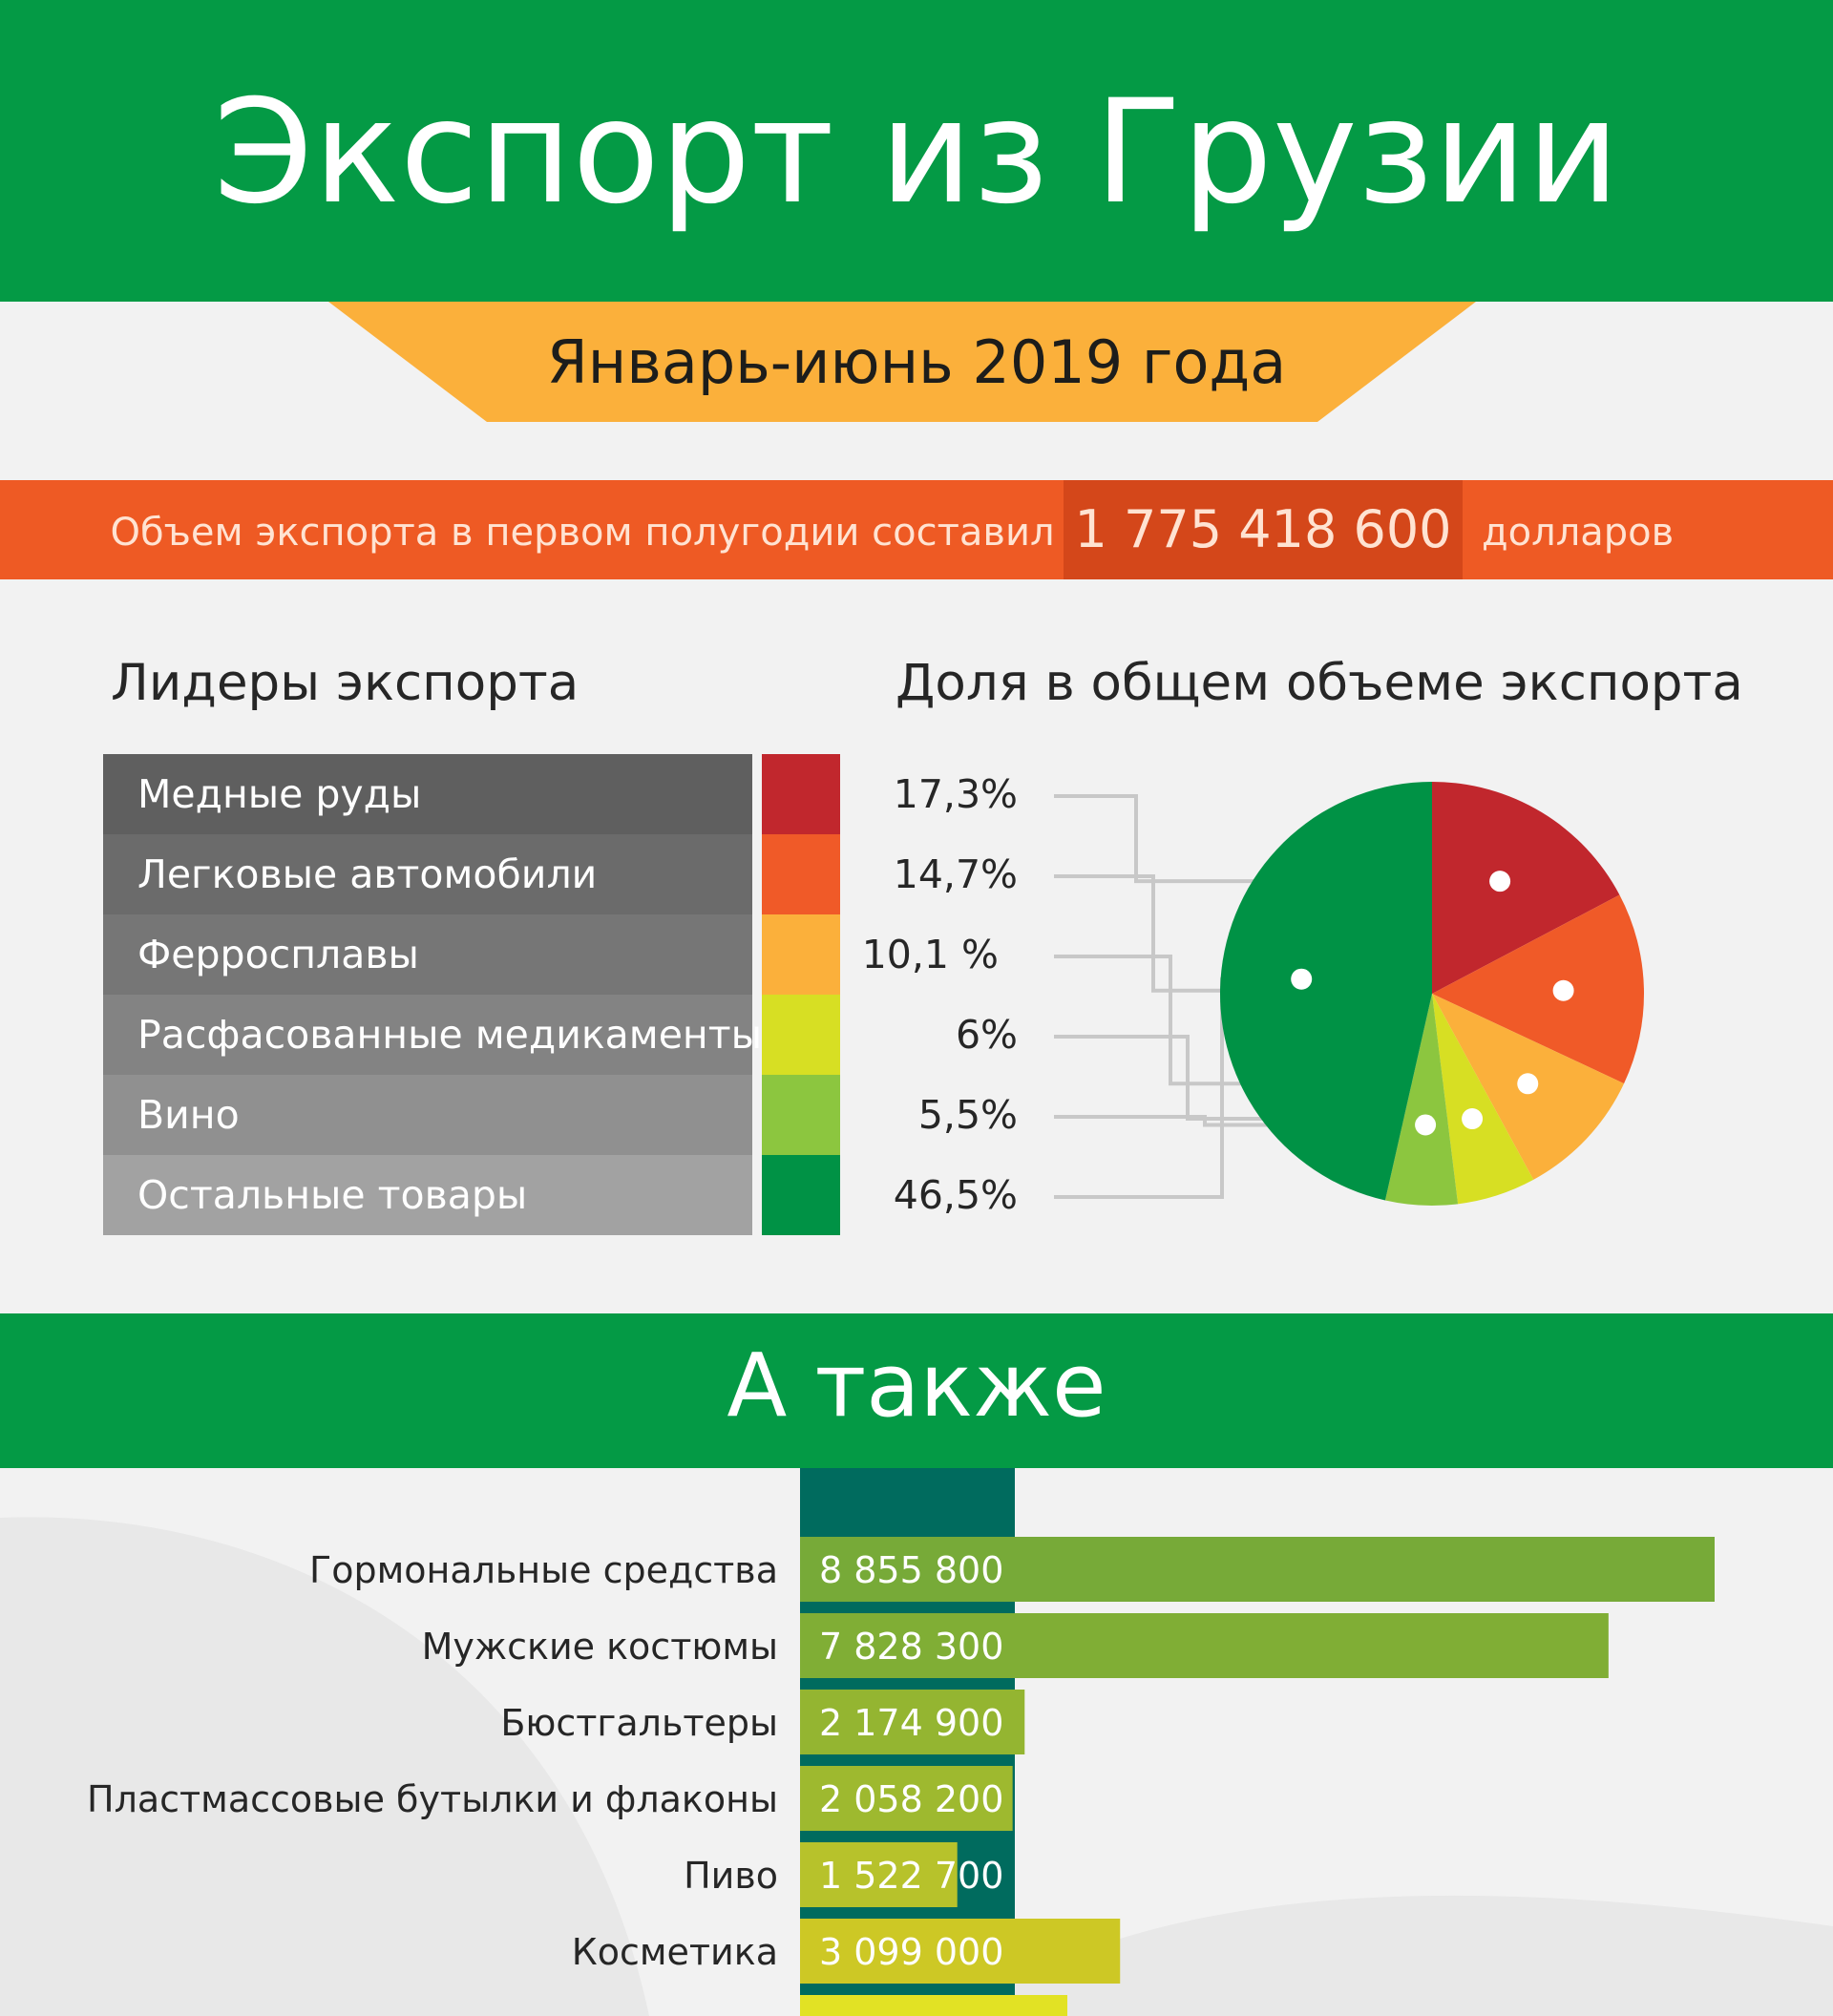 This screenshot has width=1833, height=2016. I want to click on leader-row: Ферросплавы, so click(428, 954).